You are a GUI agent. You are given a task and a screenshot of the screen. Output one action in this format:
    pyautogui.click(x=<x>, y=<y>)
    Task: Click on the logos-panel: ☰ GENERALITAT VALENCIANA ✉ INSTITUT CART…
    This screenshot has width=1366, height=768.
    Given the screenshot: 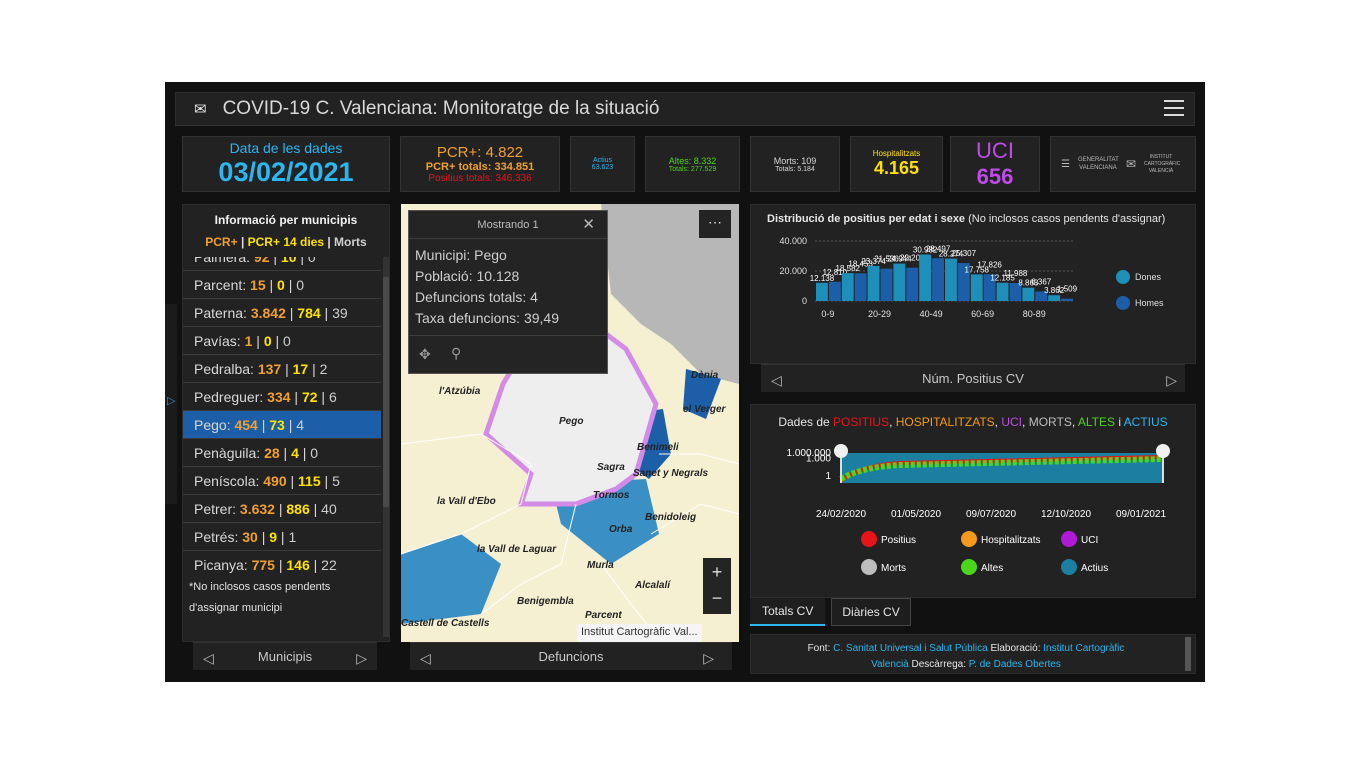 What is the action you would take?
    pyautogui.click(x=1123, y=164)
    